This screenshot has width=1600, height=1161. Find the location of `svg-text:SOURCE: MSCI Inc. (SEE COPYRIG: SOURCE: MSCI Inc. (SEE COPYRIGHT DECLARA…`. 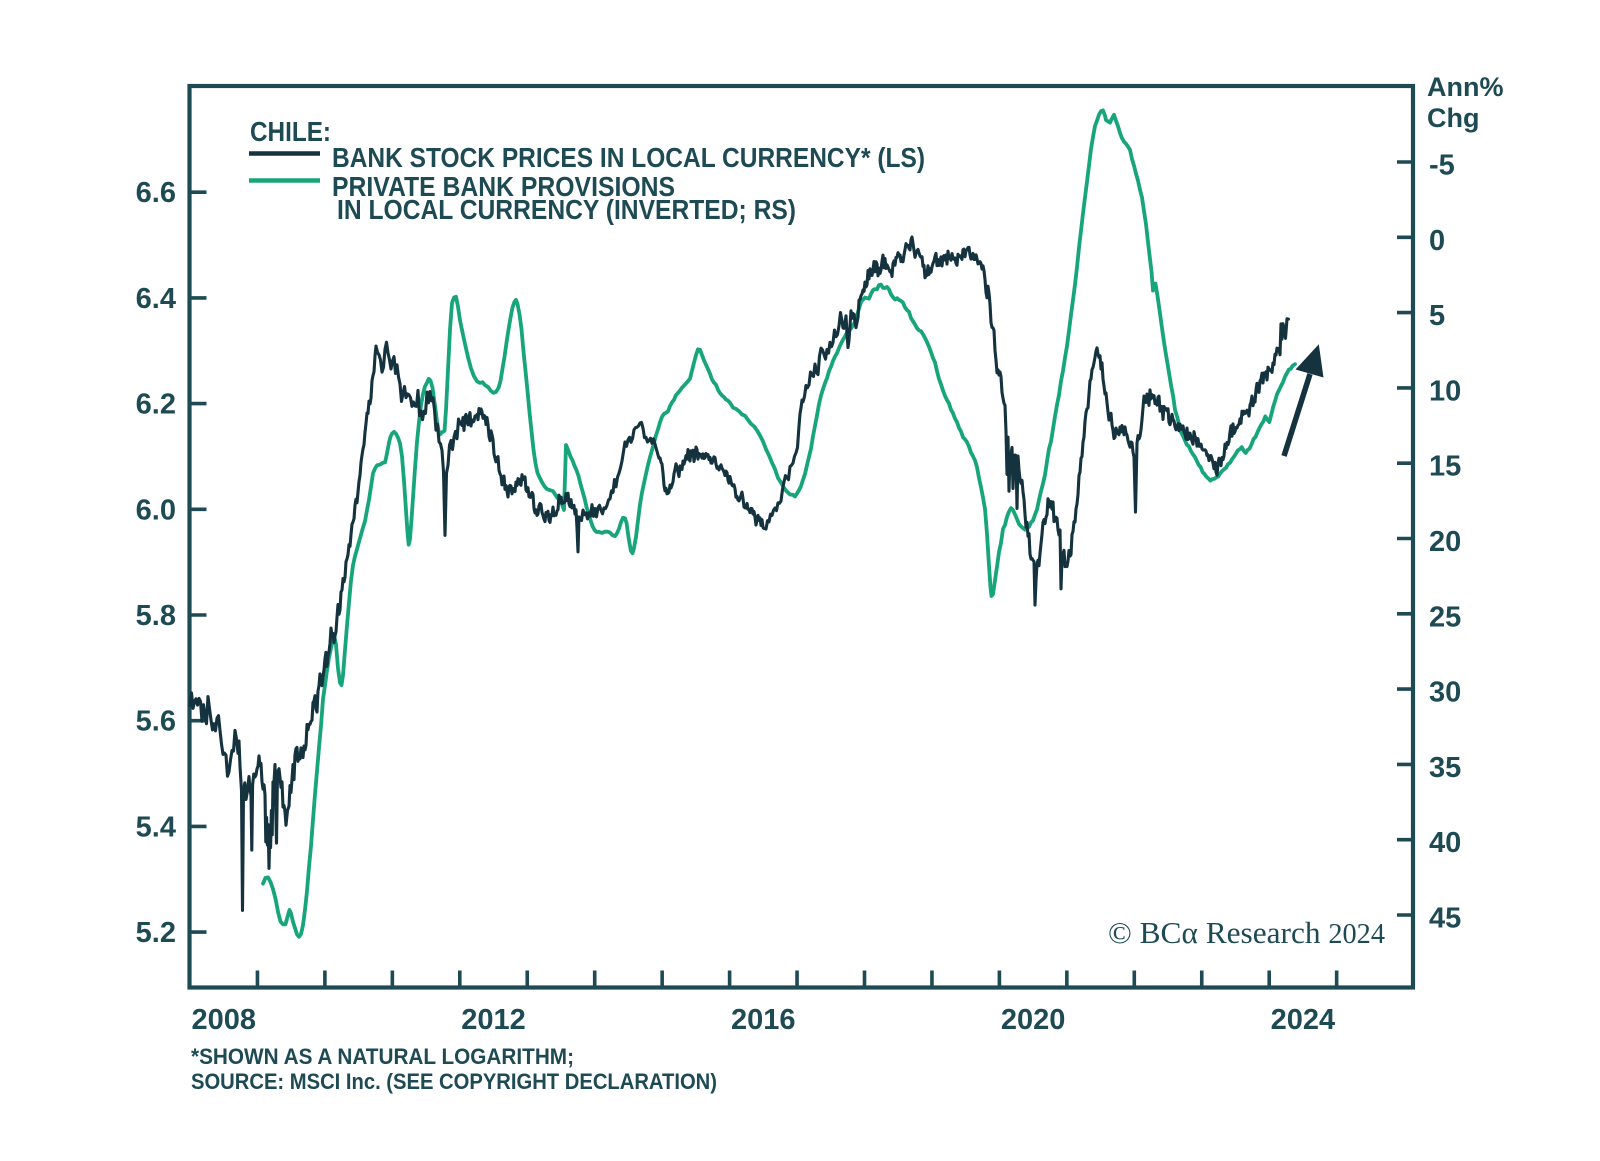

svg-text:SOURCE: MSCI Inc. (SEE COPYRIG: SOURCE: MSCI Inc. (SEE COPYRIGHT DECLARA… is located at coordinates (454, 1081).